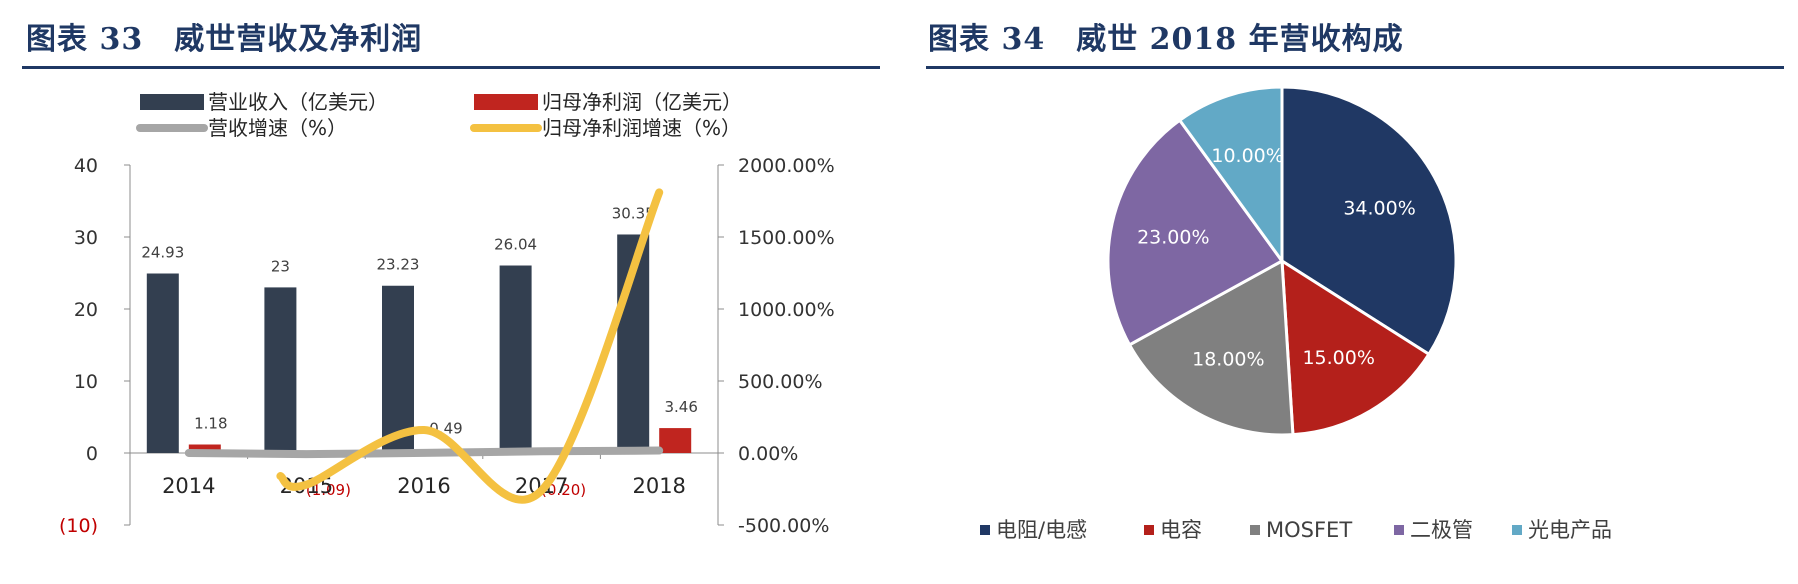 This screenshot has width=1798, height=584. I want to click on left-tick-label: 10, so click(86, 382).